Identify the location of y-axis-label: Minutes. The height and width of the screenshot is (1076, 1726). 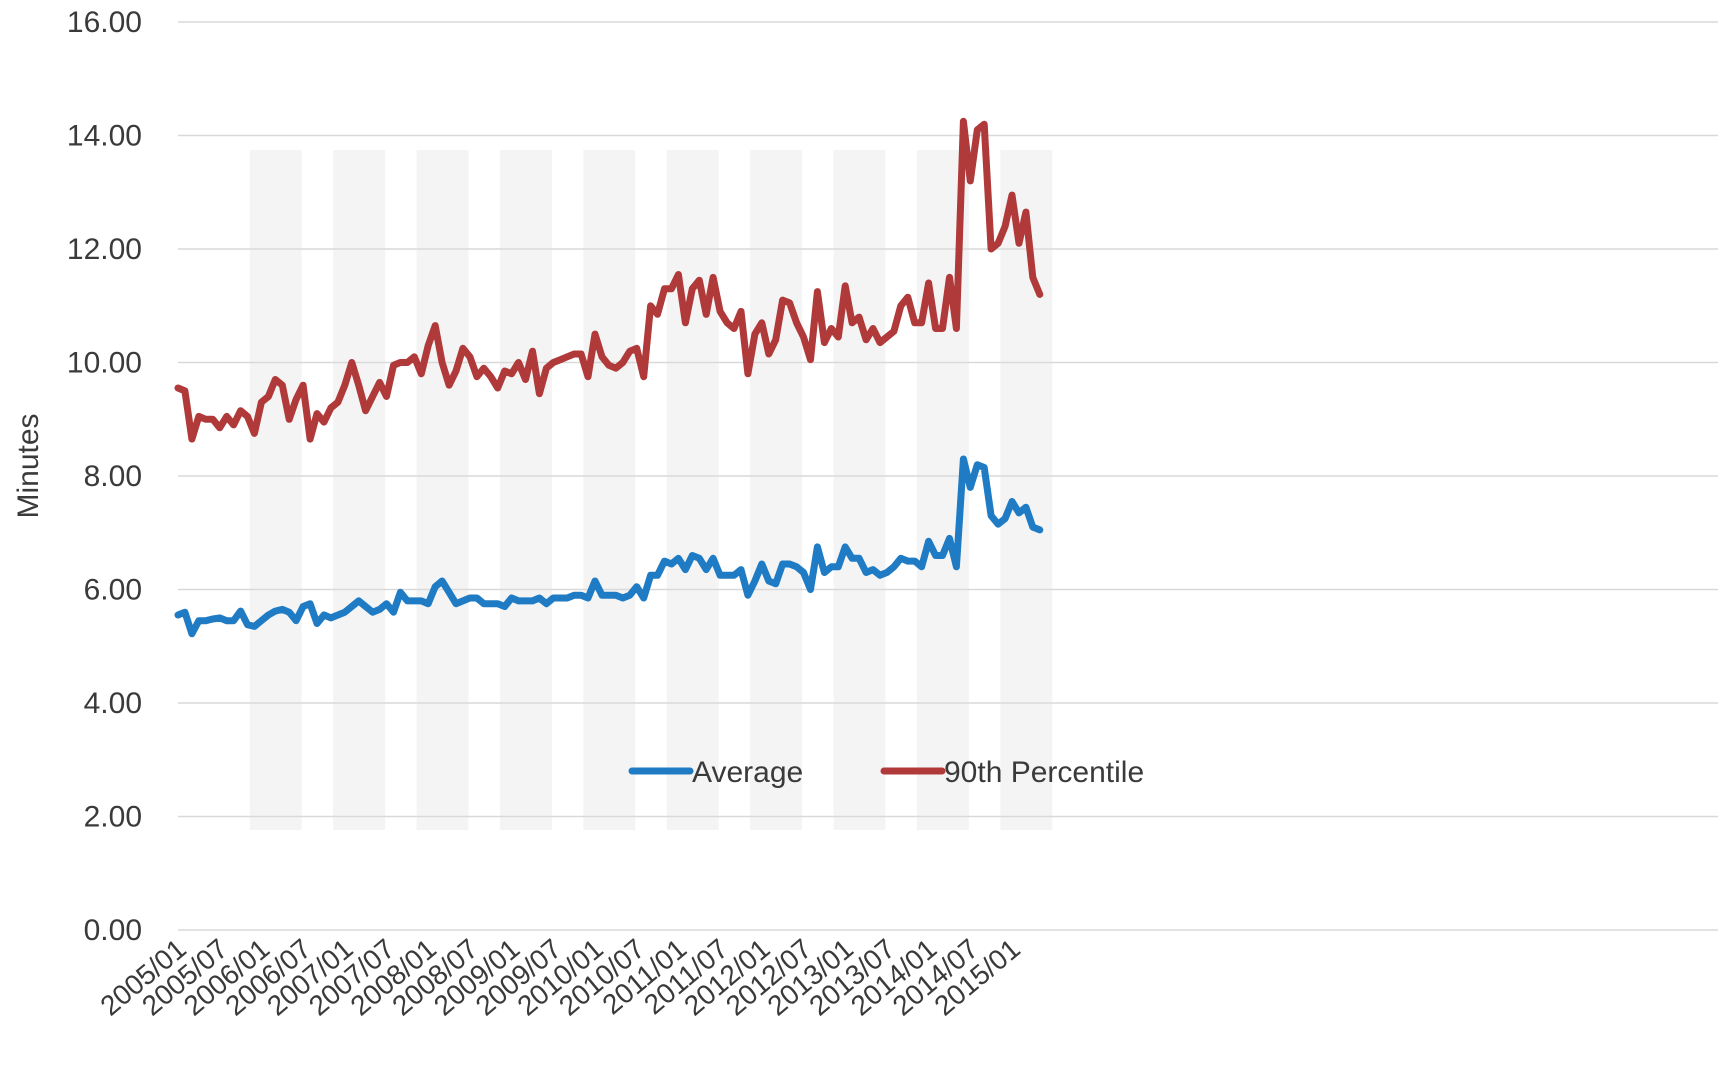
(28, 465).